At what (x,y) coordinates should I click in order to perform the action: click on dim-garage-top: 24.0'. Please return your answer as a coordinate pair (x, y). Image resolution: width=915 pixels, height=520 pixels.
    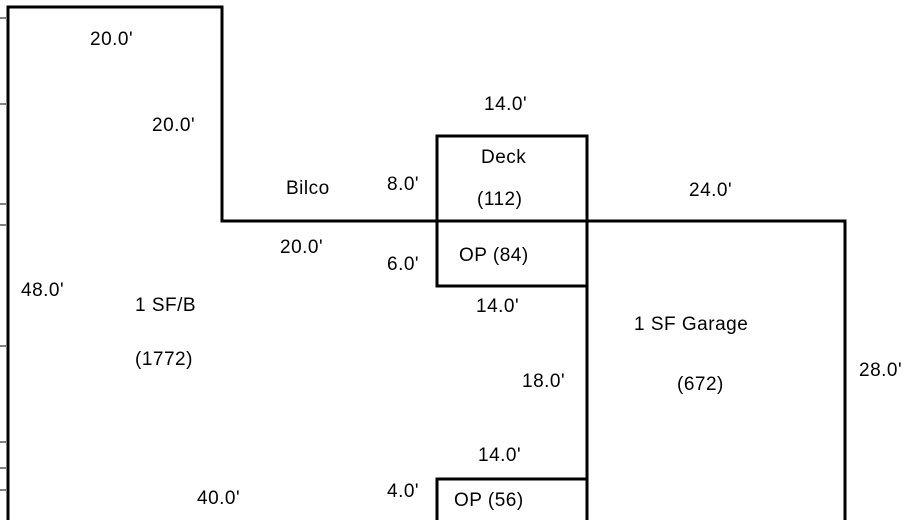
    Looking at the image, I should click on (711, 190).